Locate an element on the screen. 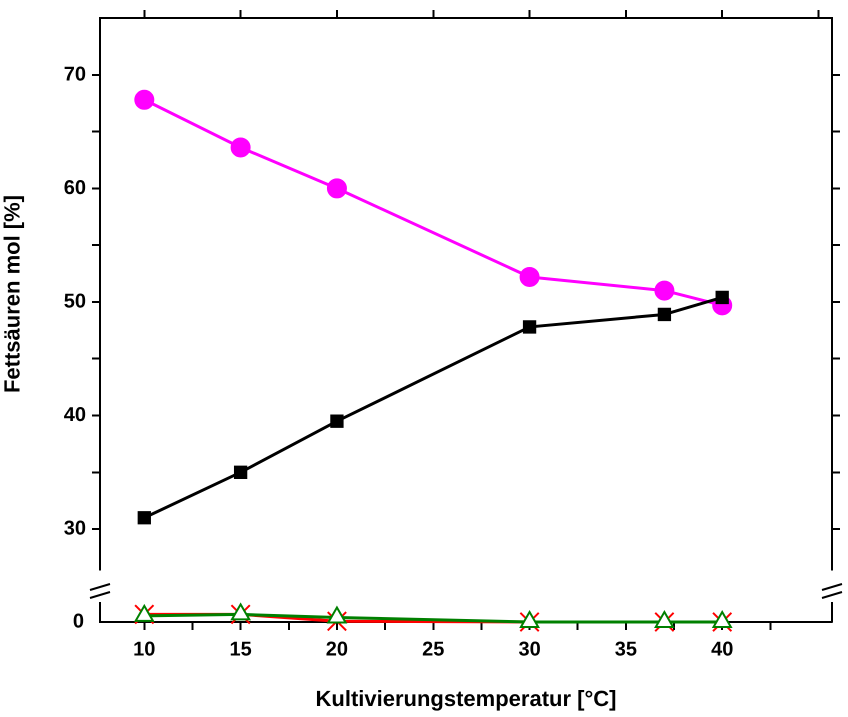 This screenshot has height=717, width=848. y-tick-label: 70 is located at coordinates (75, 74).